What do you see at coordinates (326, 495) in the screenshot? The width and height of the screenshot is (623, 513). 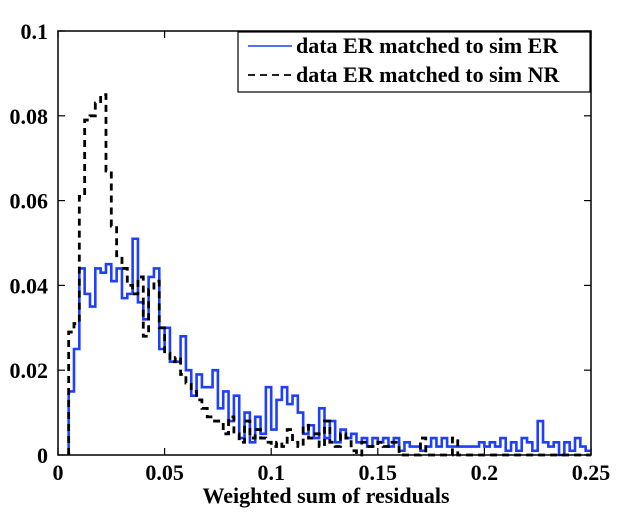 I see `x-axis-title: Weighted sum of residuals` at bounding box center [326, 495].